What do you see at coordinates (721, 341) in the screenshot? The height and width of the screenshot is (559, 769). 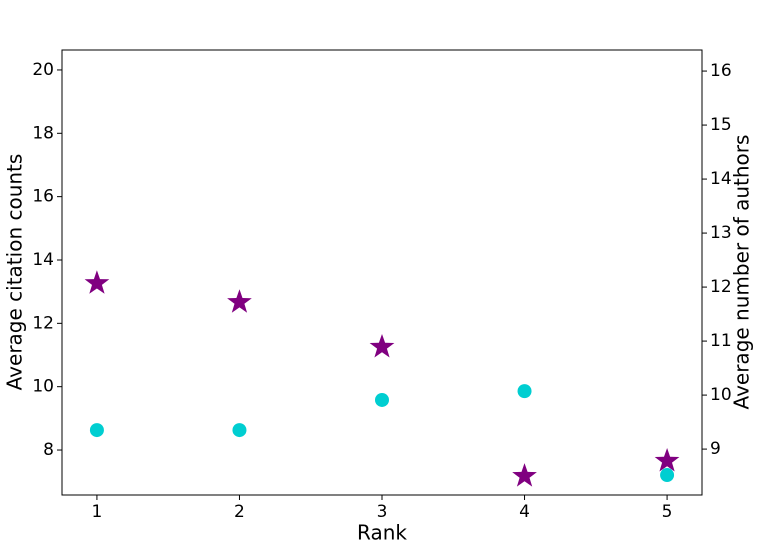 I see `y2-tick-label: 11` at bounding box center [721, 341].